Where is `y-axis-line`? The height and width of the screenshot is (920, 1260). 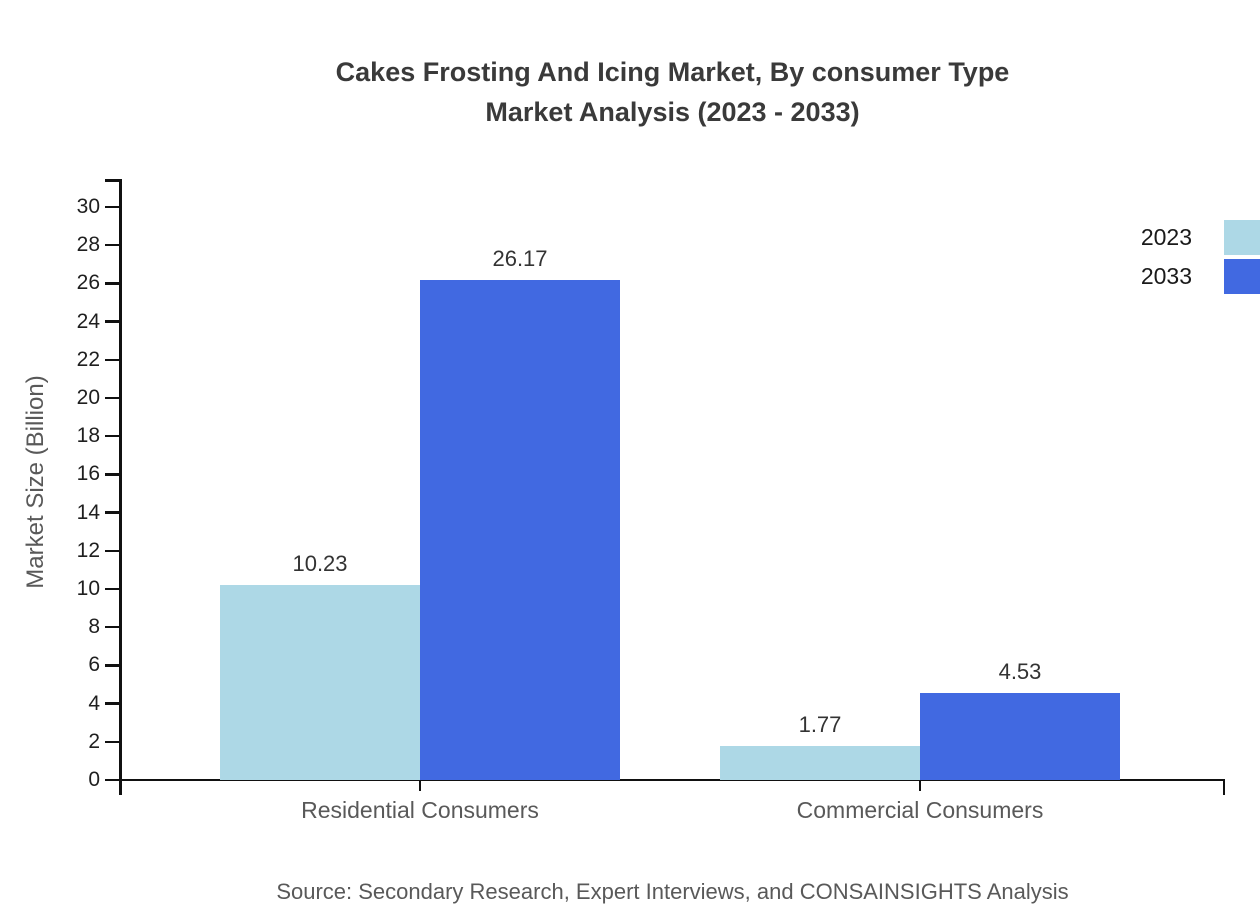
y-axis-line is located at coordinates (120, 487).